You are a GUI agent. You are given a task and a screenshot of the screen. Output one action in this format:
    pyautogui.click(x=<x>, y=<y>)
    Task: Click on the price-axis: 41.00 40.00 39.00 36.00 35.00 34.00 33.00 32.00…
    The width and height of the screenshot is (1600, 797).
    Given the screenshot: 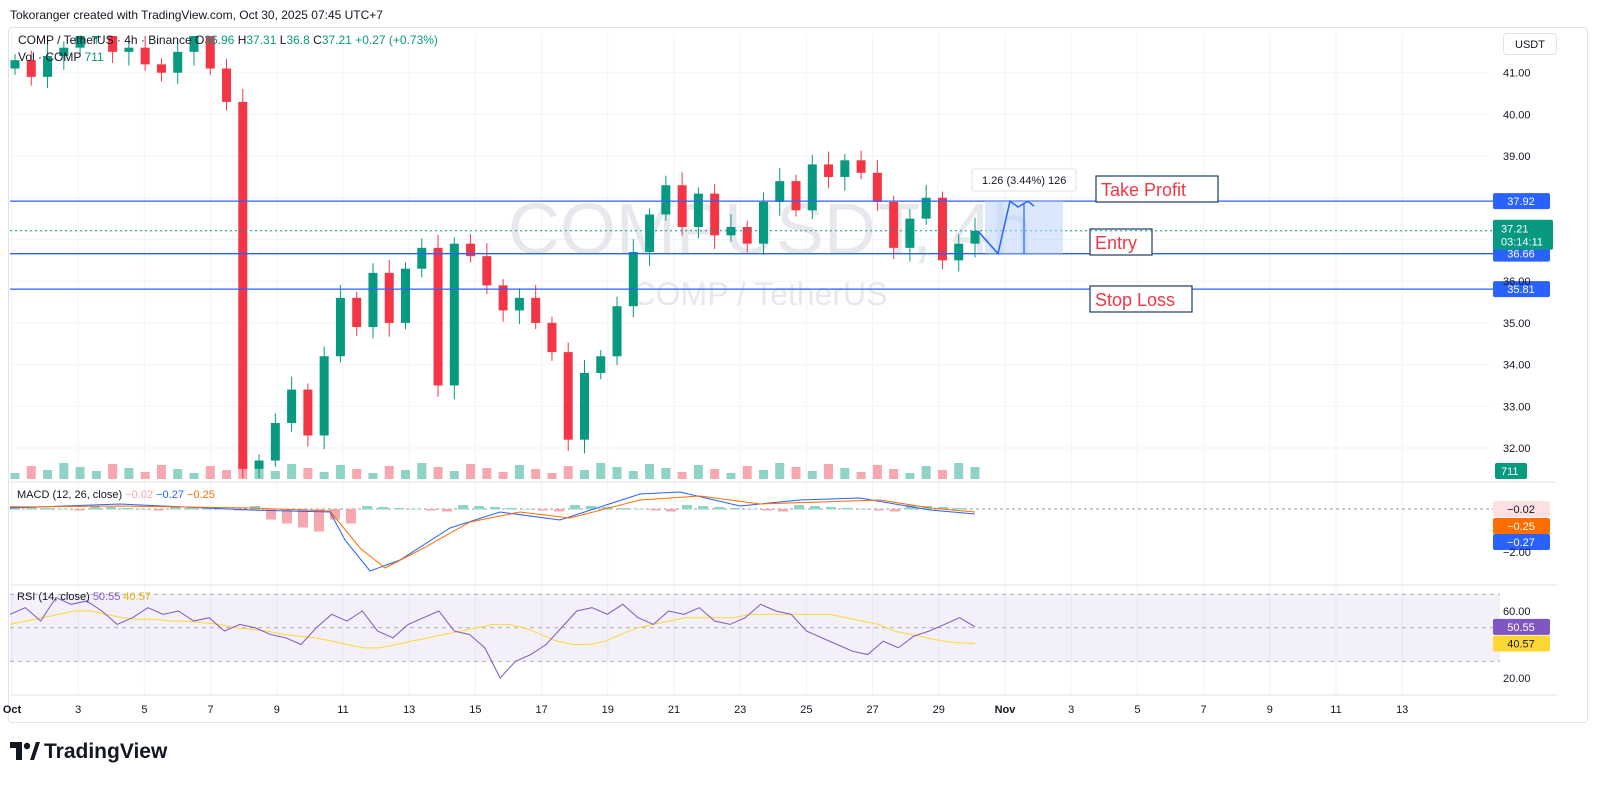 What is the action you would take?
    pyautogui.click(x=1513, y=273)
    